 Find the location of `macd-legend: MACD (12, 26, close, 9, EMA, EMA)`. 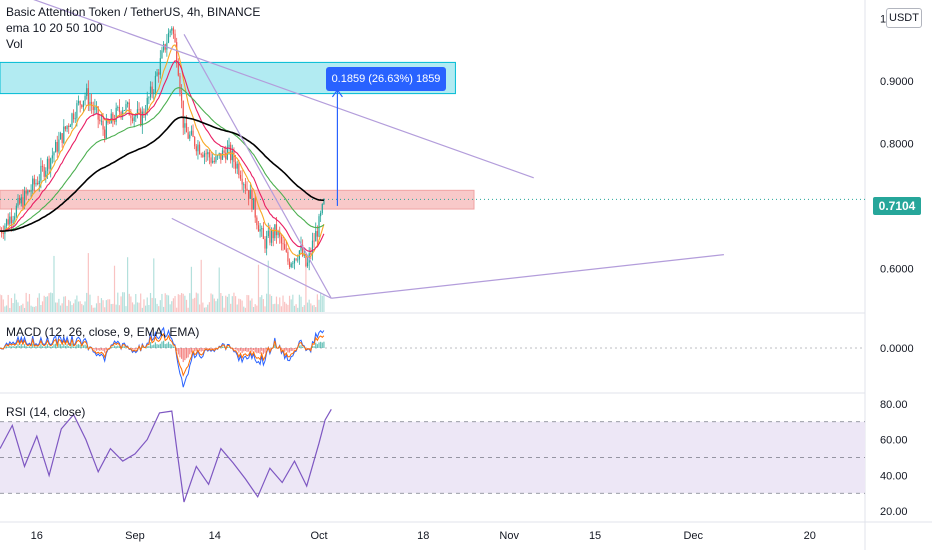

macd-legend: MACD (12, 26, close, 9, EMA, EMA) is located at coordinates (103, 332).